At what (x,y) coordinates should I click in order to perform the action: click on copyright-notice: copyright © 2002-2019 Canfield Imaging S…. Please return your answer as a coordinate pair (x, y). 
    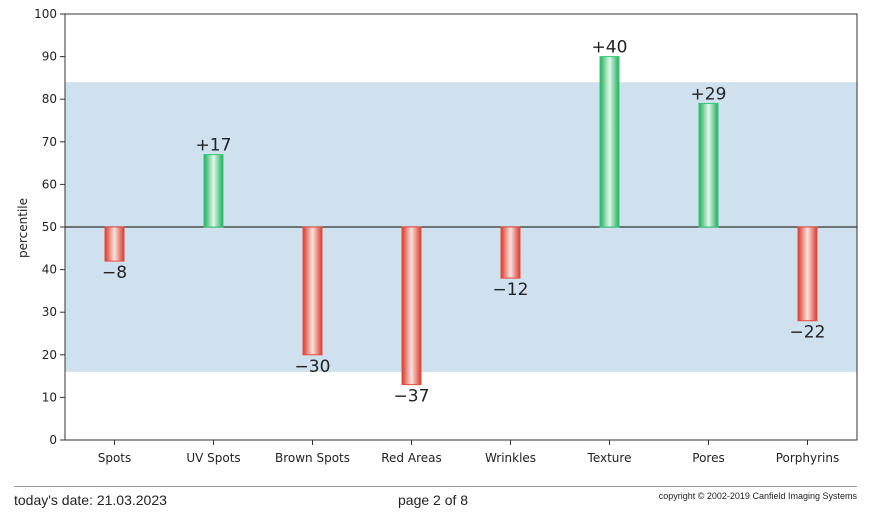
    Looking at the image, I should click on (757, 496).